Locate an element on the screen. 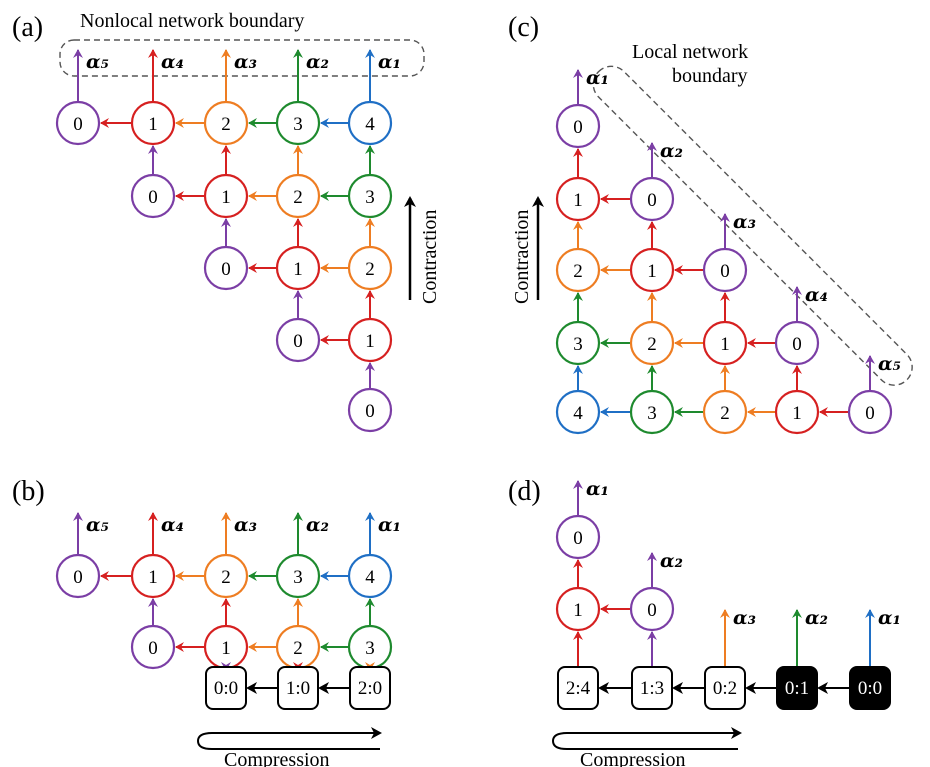 This screenshot has width=930, height=767. a-node-2-3-text: 1 is located at coordinates (298, 269).